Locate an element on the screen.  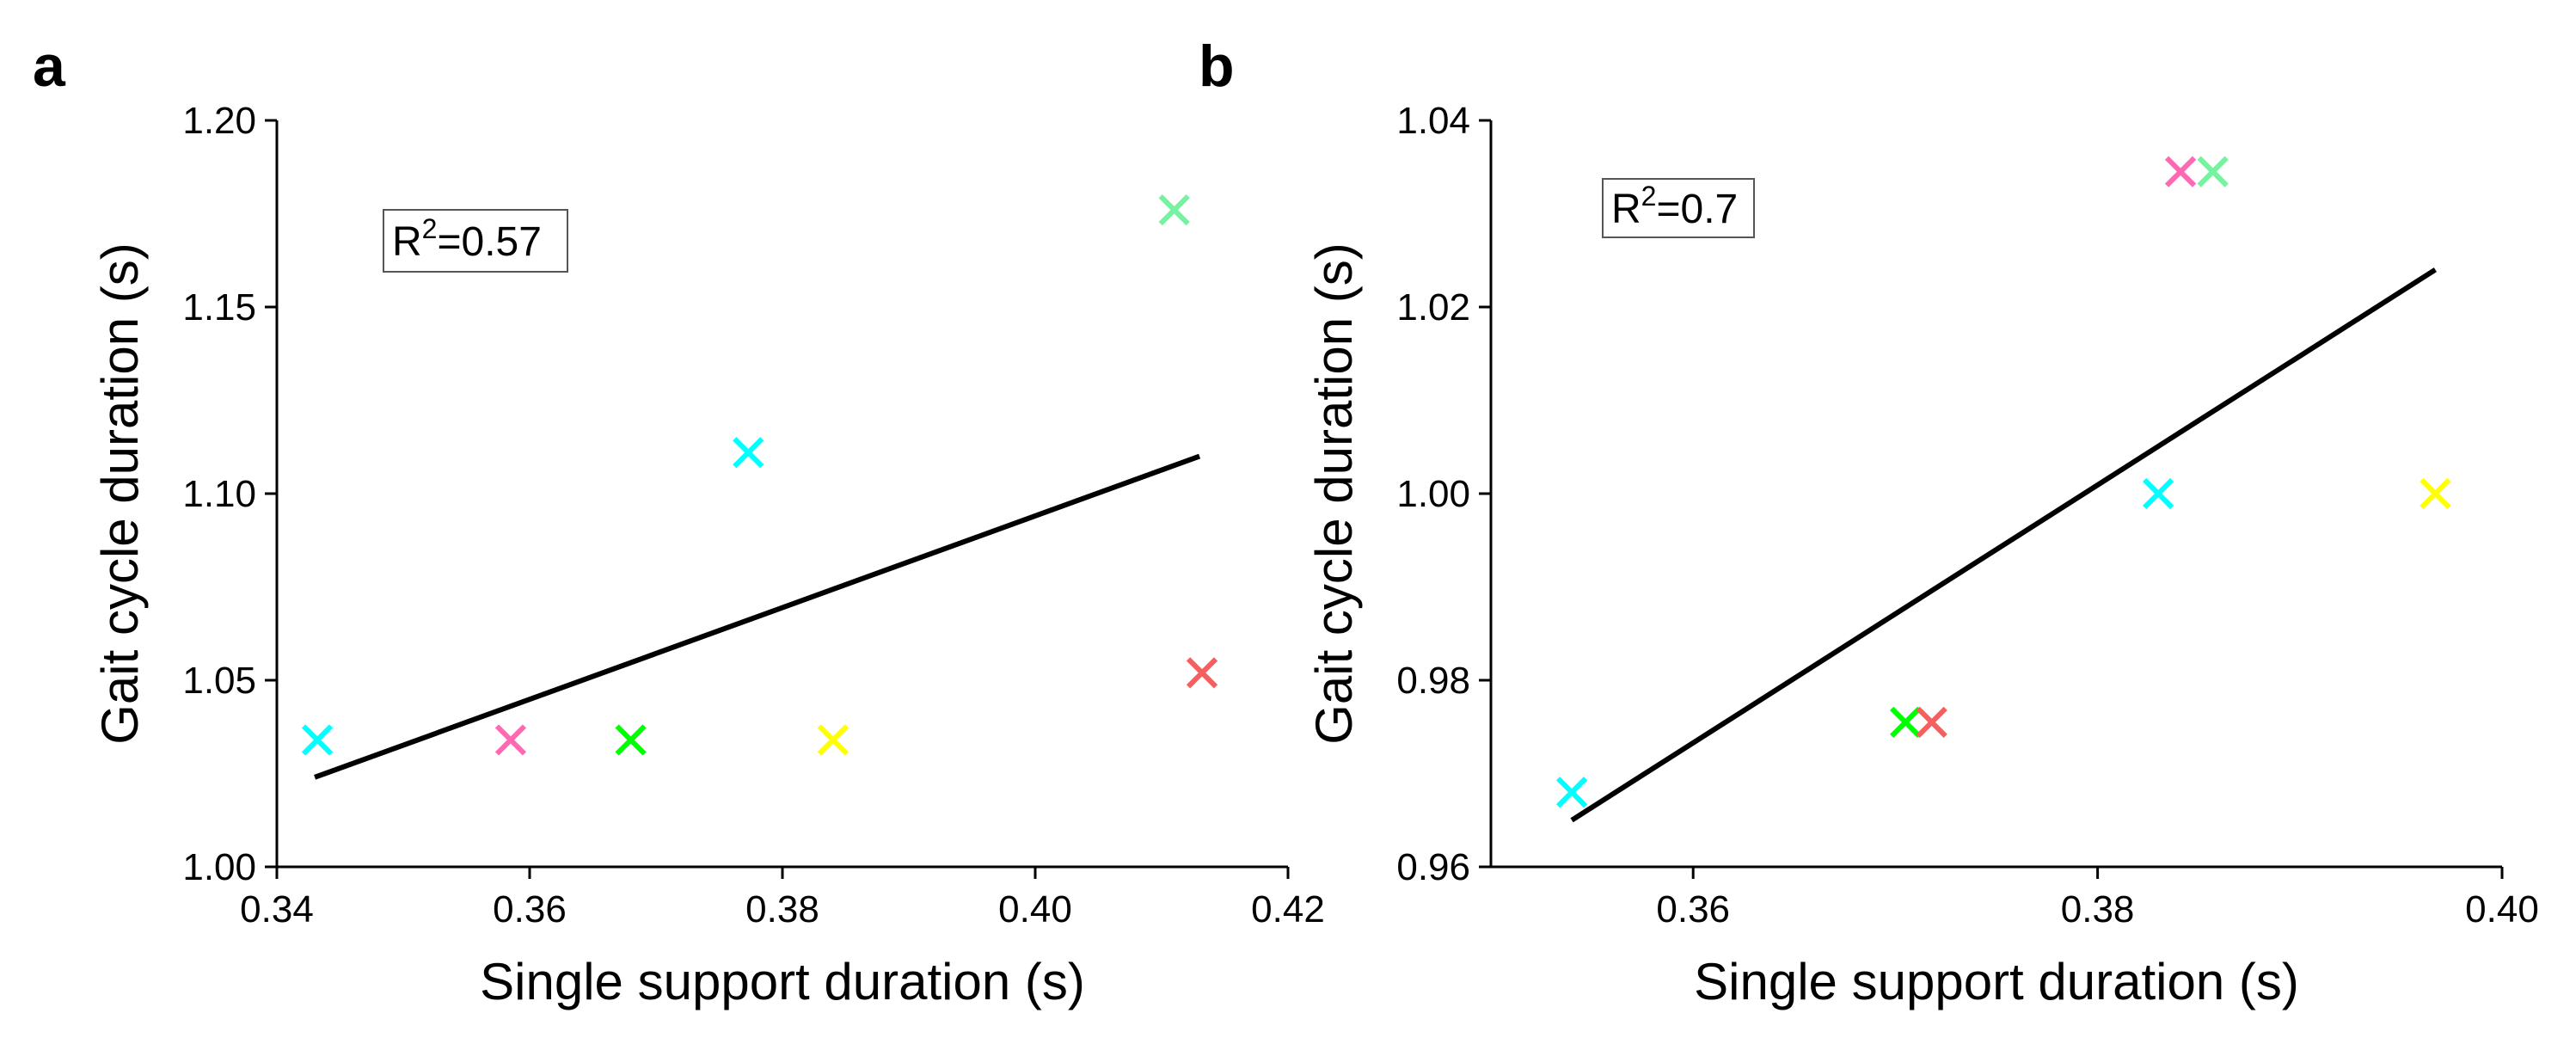
x-tick-label: 0.34 is located at coordinates (277, 909).